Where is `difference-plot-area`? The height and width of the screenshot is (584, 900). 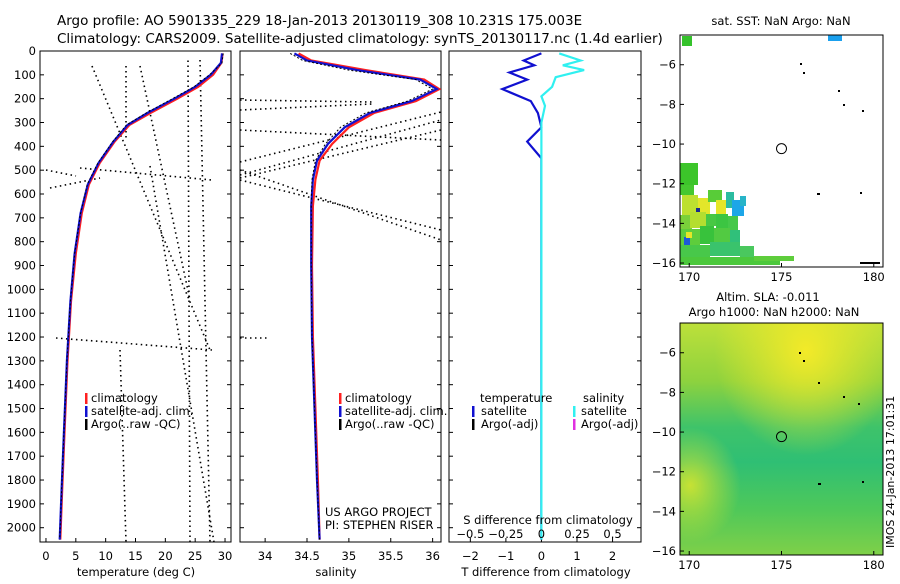
difference-plot-area is located at coordinates (543, 296).